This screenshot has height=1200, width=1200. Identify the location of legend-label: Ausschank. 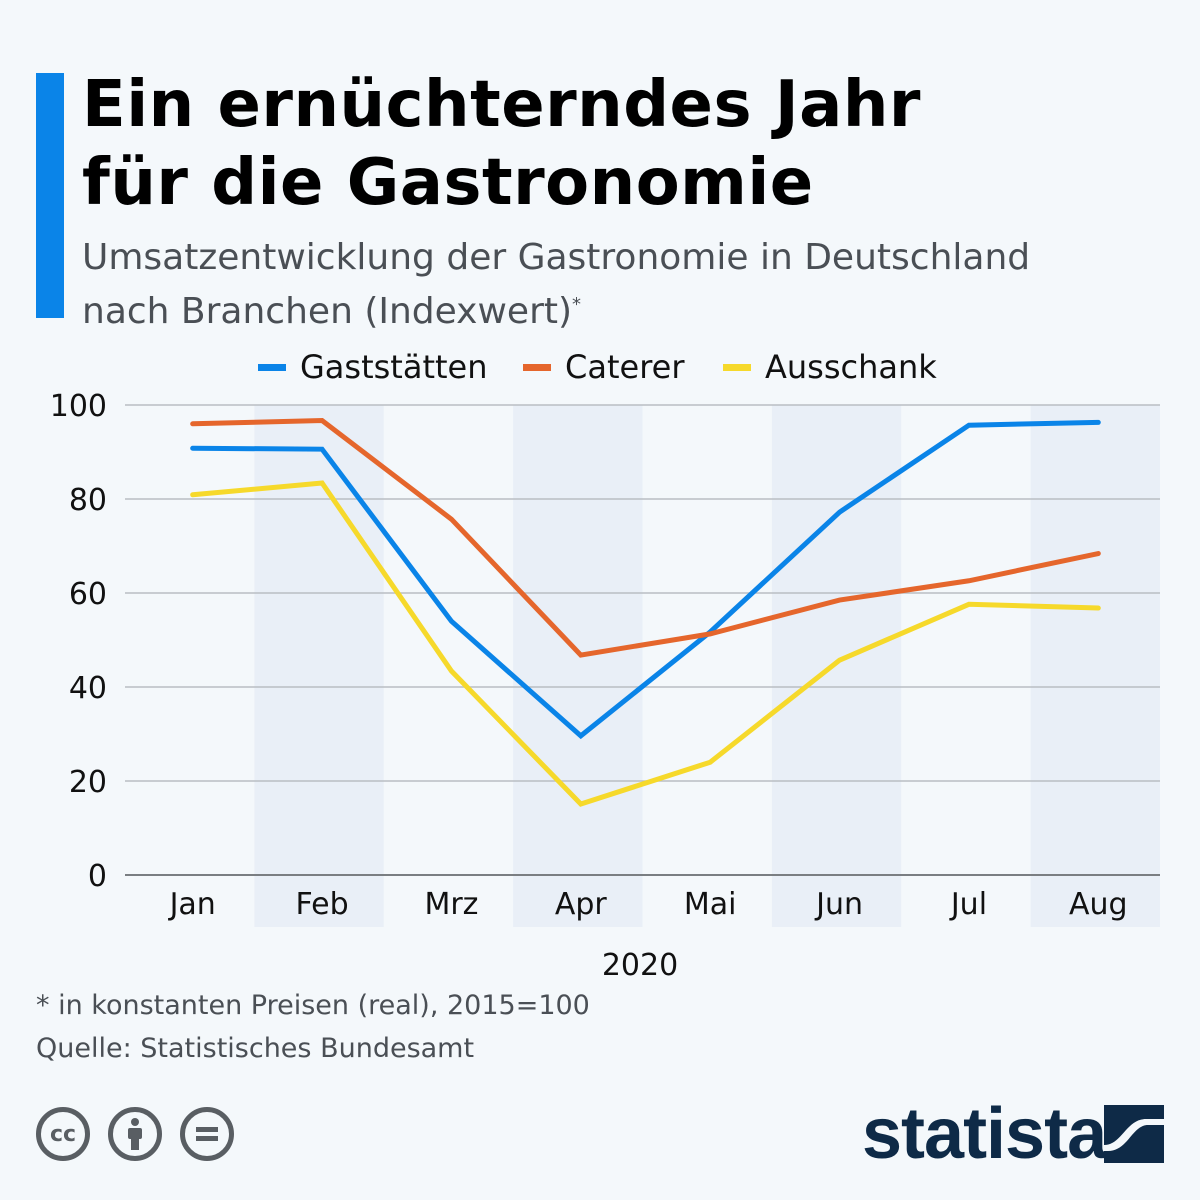
(851, 367).